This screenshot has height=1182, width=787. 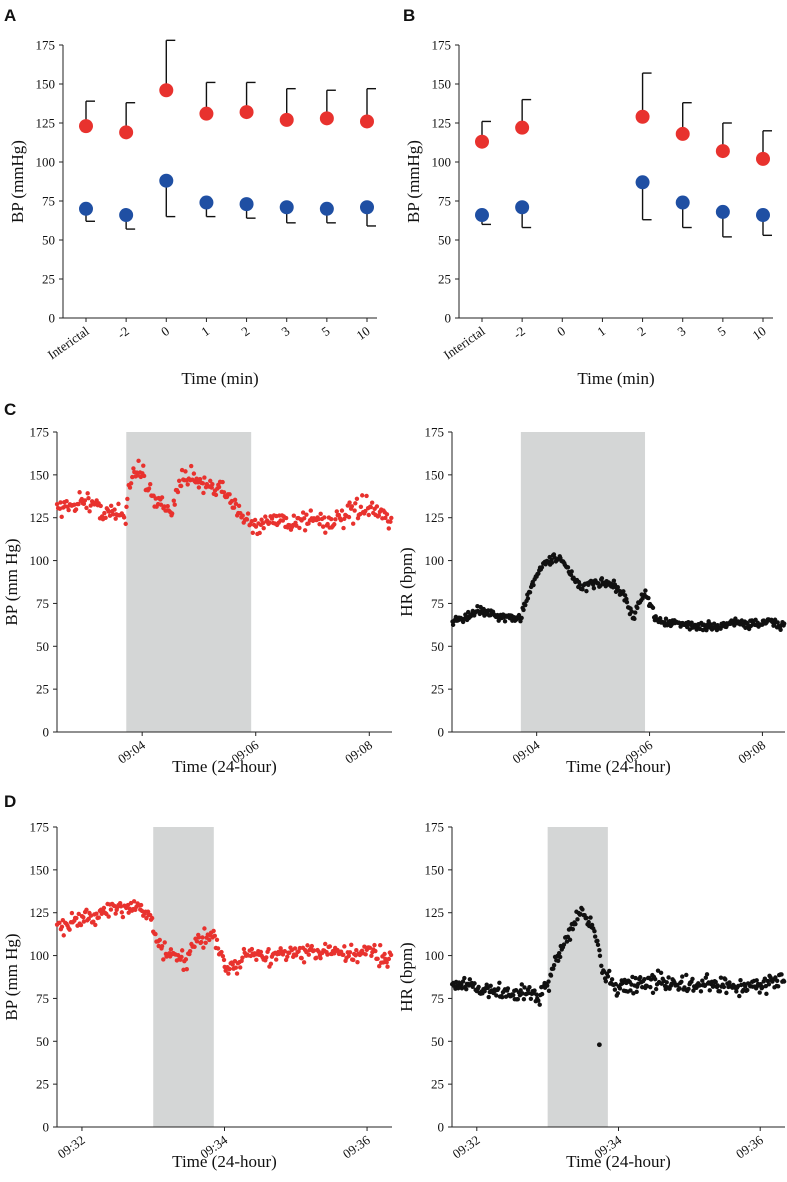 I want to click on y-axis-label: BP (mmHg), so click(x=17, y=181).